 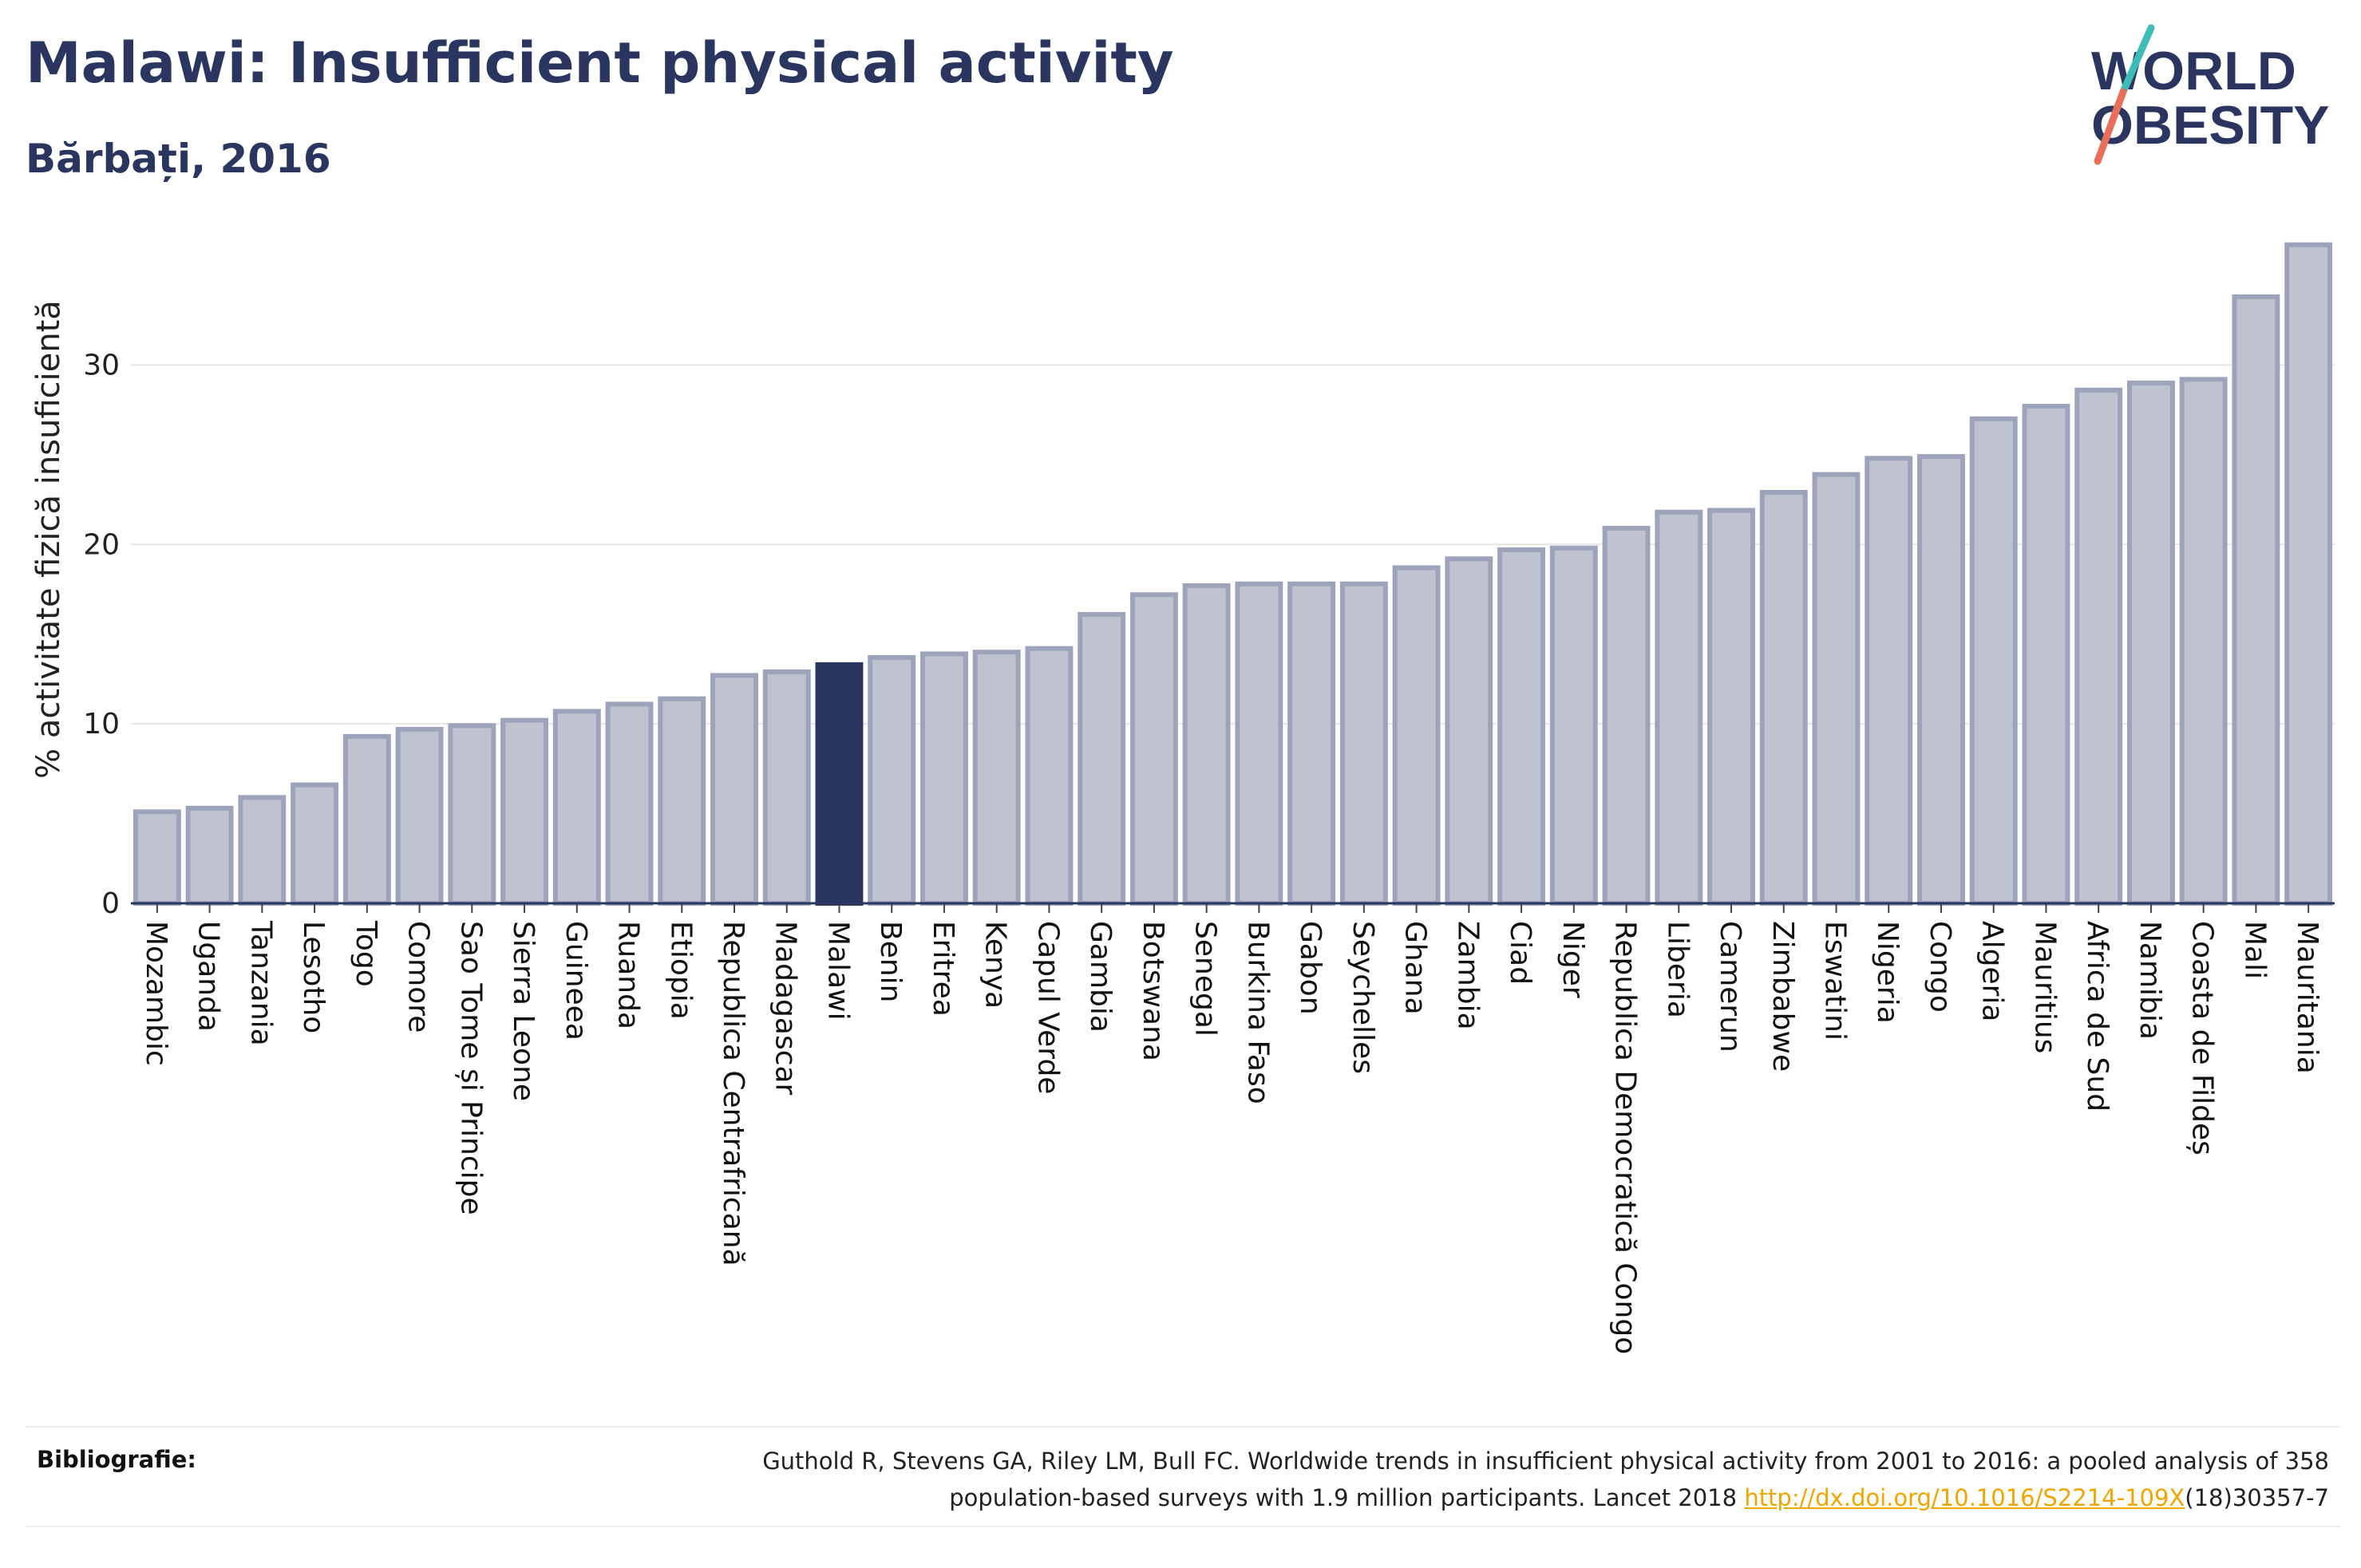 What do you see at coordinates (1205, 979) in the screenshot?
I see `x-tick-label: Senegal` at bounding box center [1205, 979].